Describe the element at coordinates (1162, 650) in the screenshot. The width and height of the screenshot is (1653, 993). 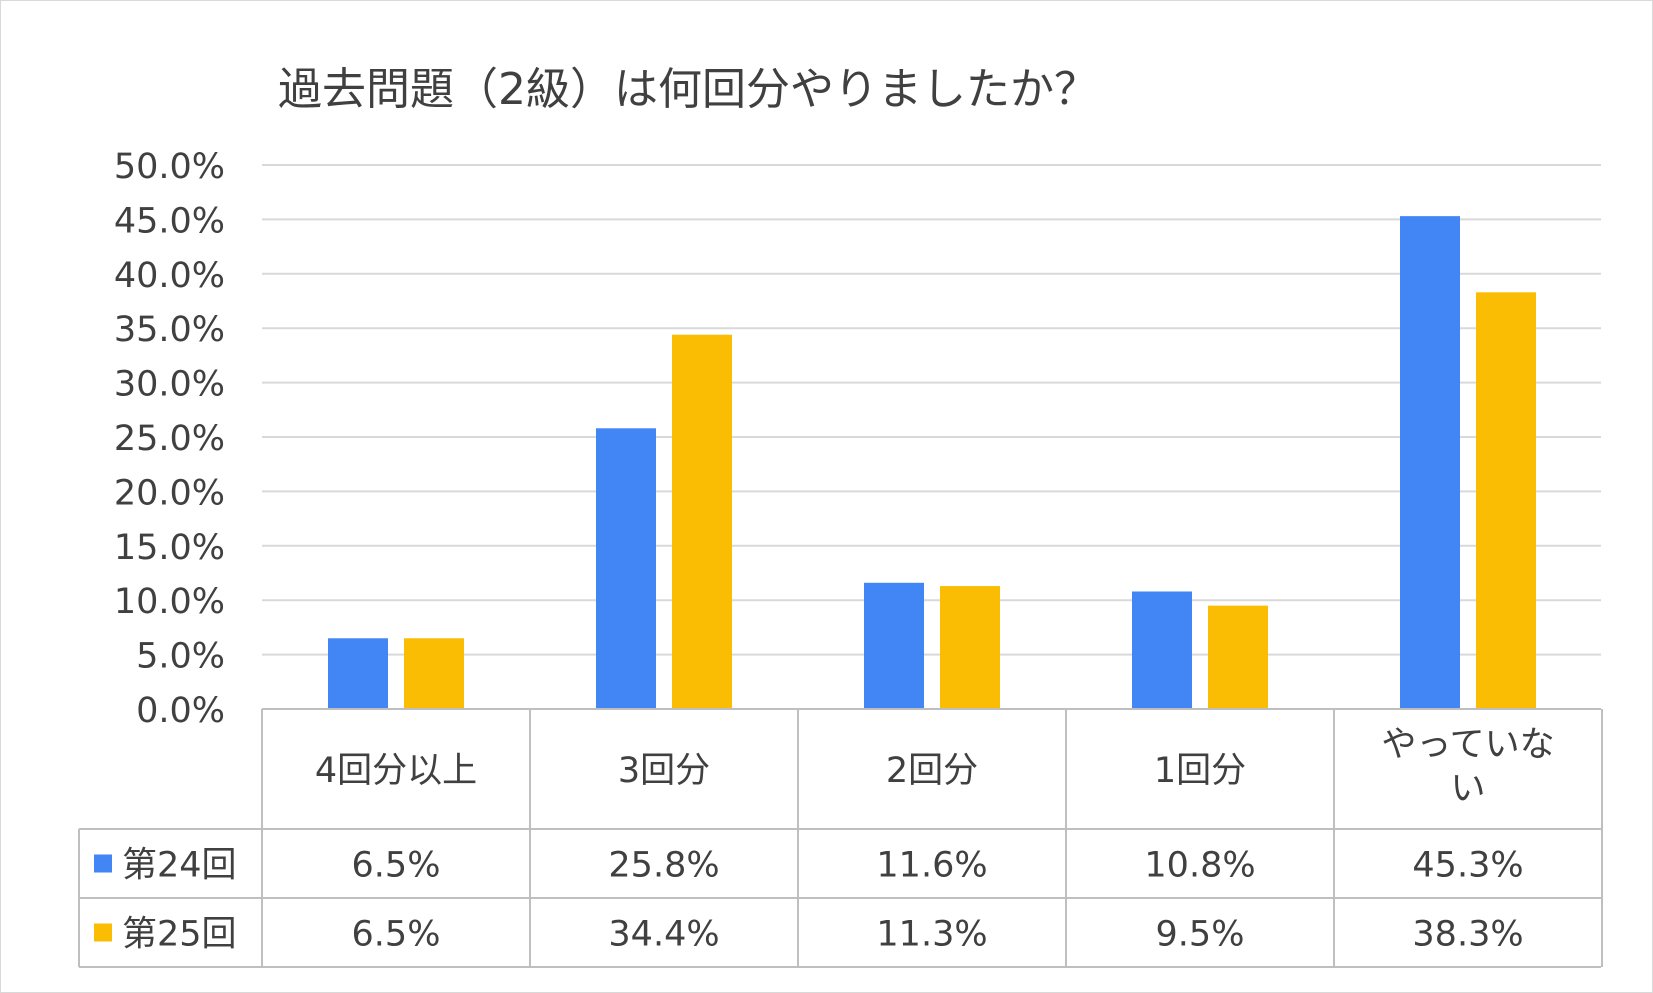
I see `bar-第24回-1回分` at that location.